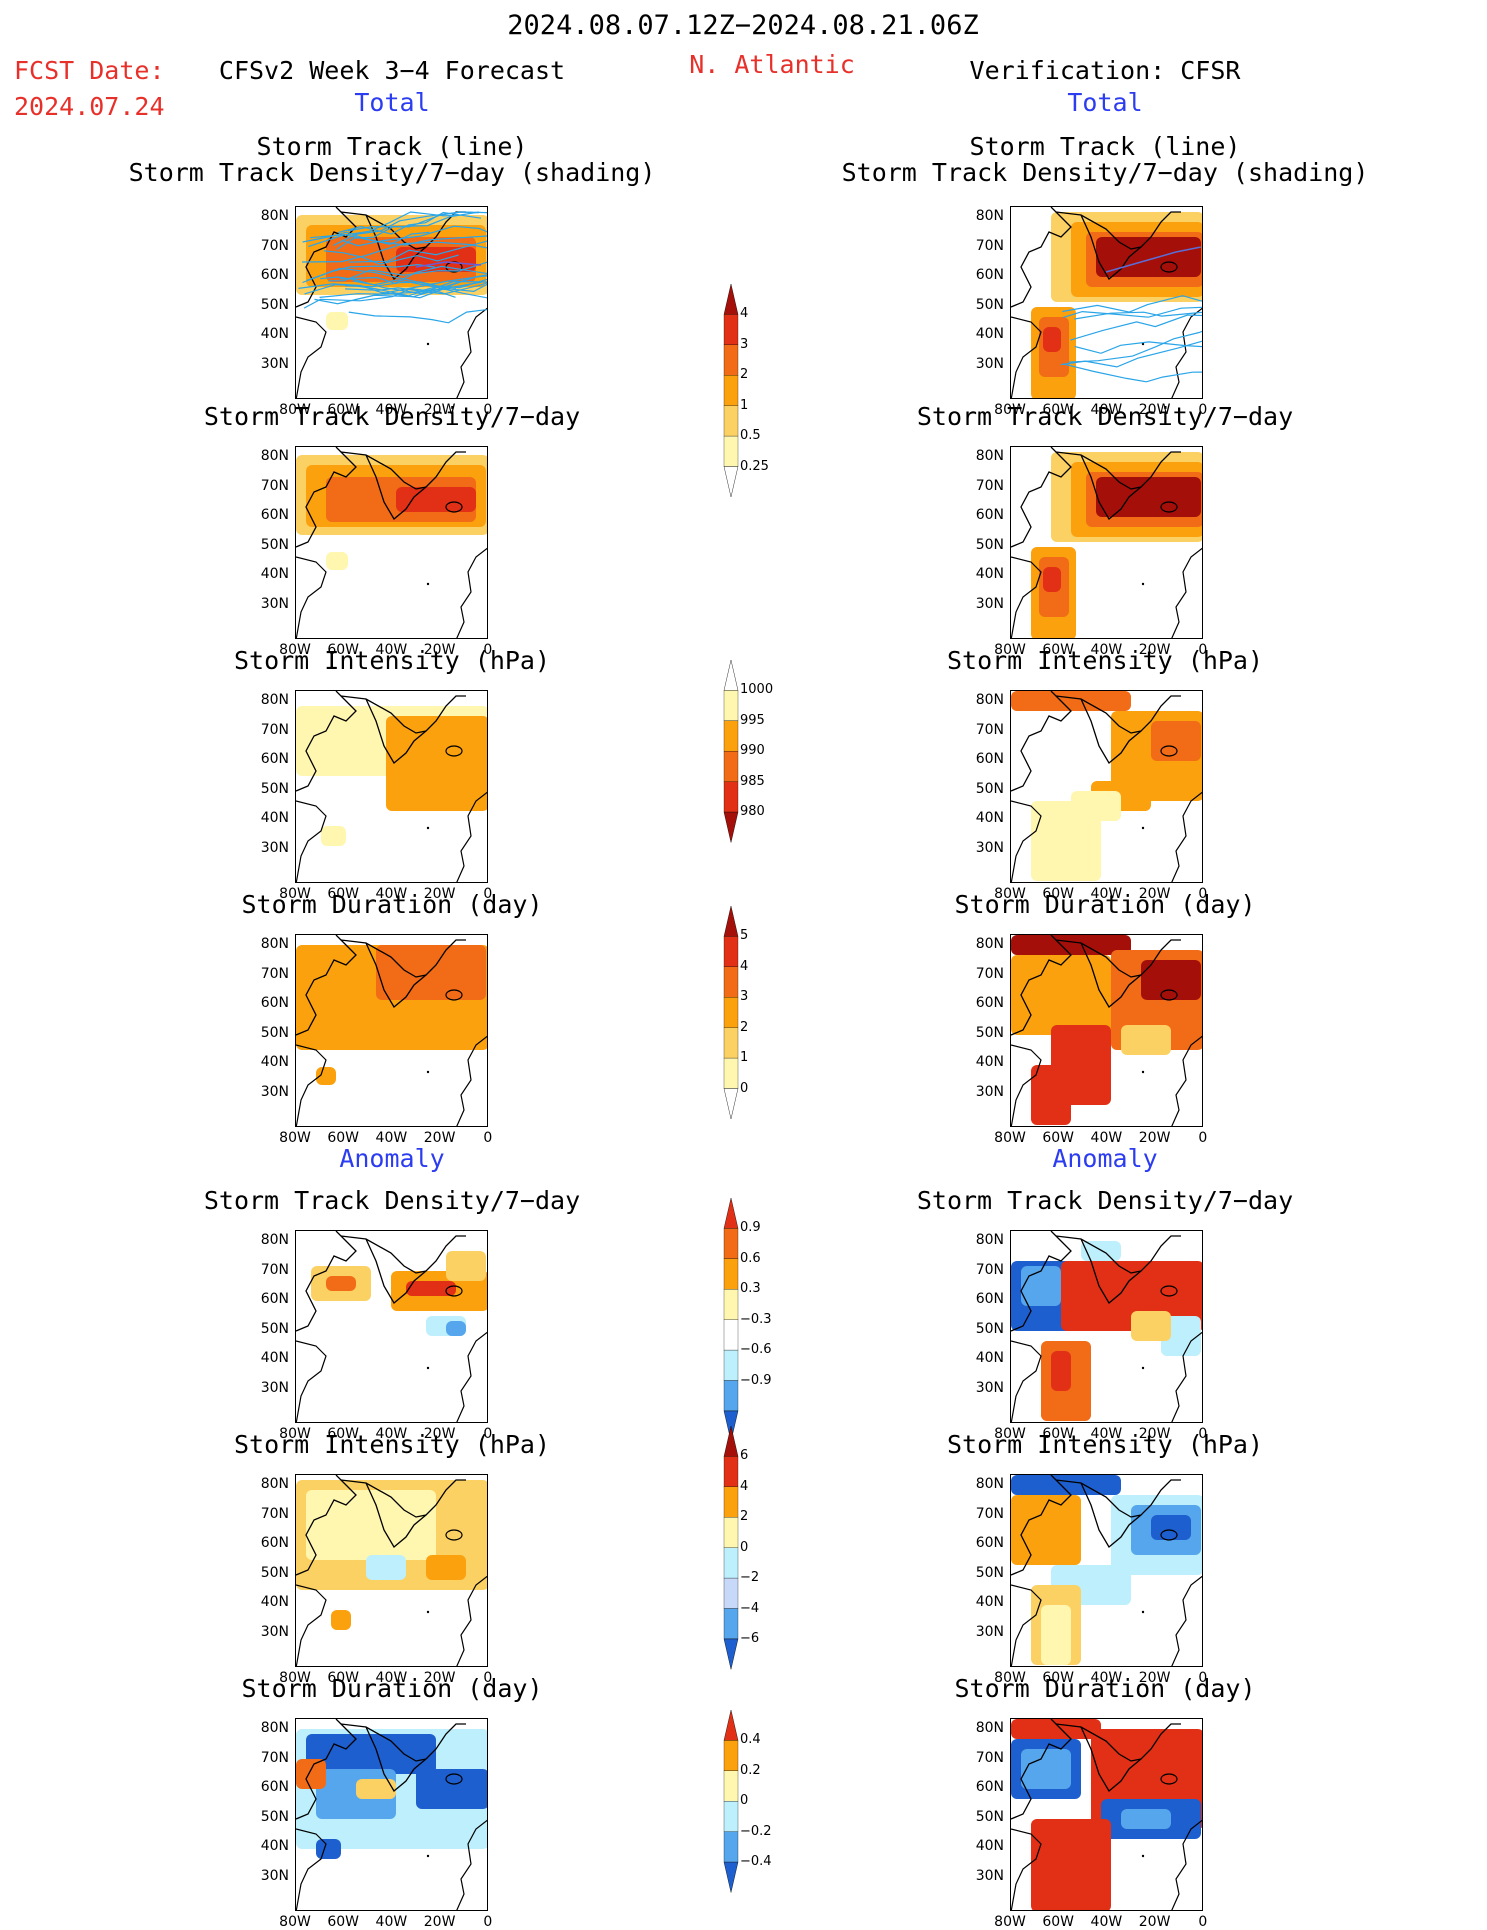  I want to click on anomaly-right-label: Anomaly, so click(1105, 1158).